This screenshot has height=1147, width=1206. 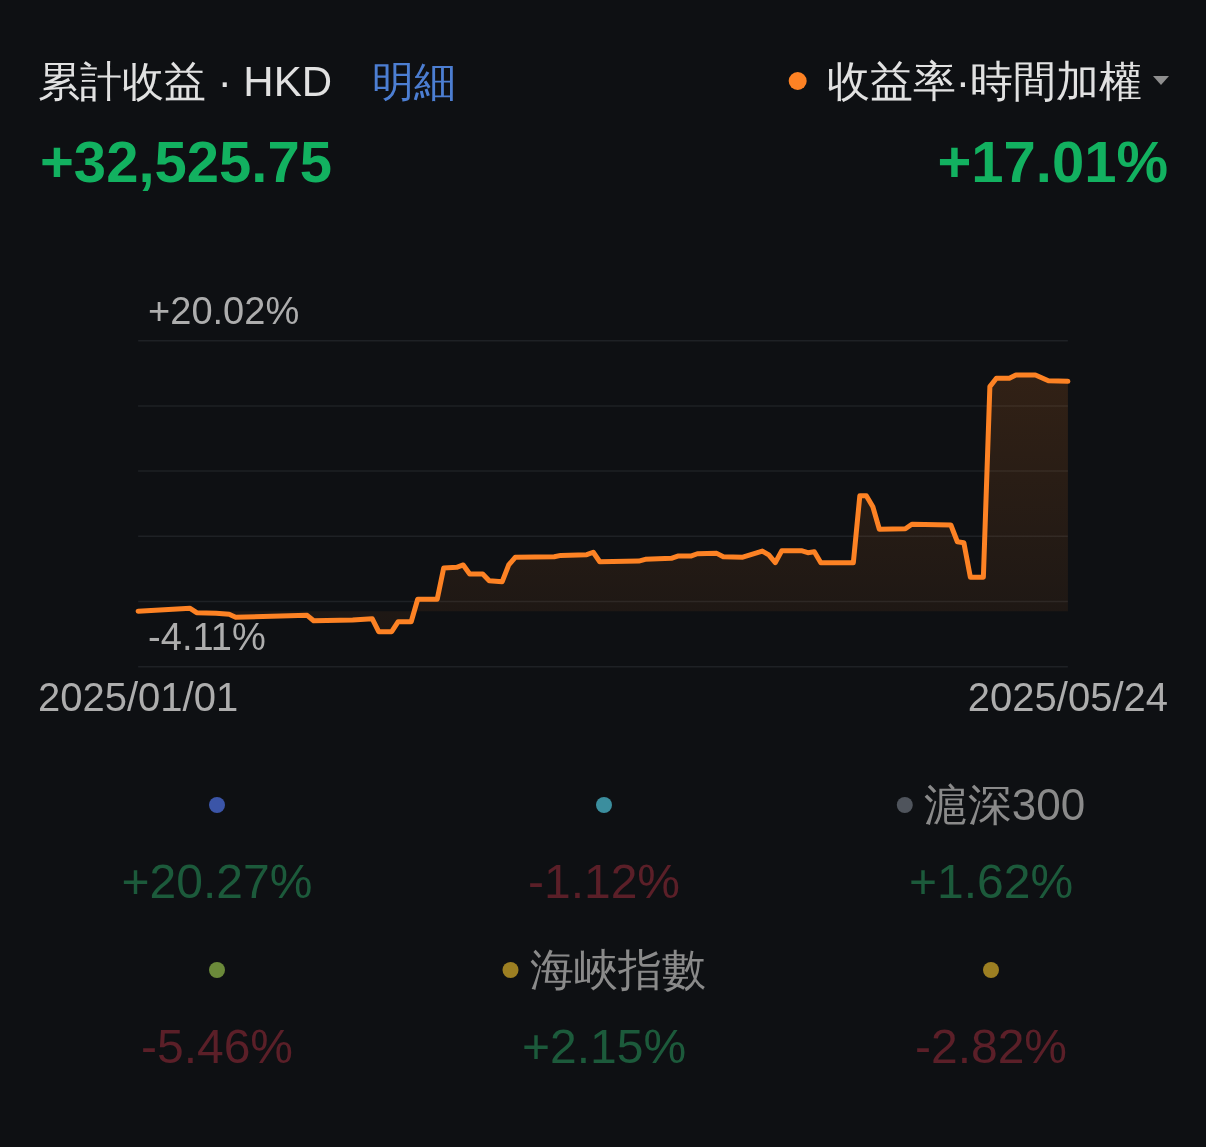 I want to click on data-label: +20.27%, so click(x=217, y=881).